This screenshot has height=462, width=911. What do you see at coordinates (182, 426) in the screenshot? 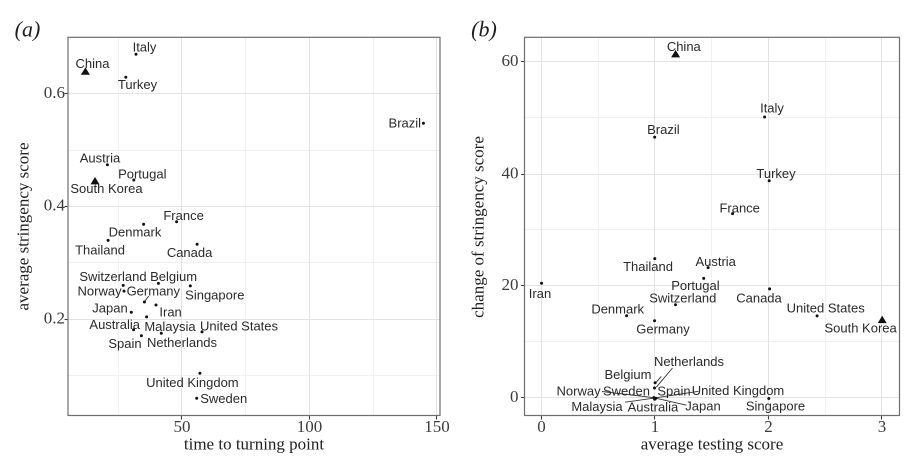
I see `svg-text: 50` at bounding box center [182, 426].